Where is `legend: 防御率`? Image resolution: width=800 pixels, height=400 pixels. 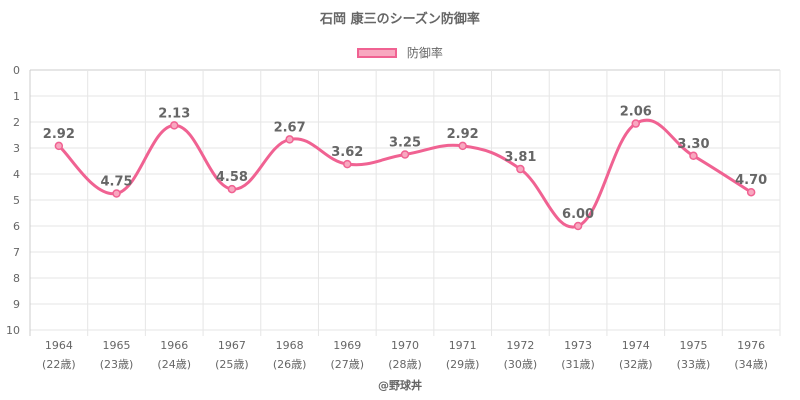 legend: 防御率 is located at coordinates (400, 52).